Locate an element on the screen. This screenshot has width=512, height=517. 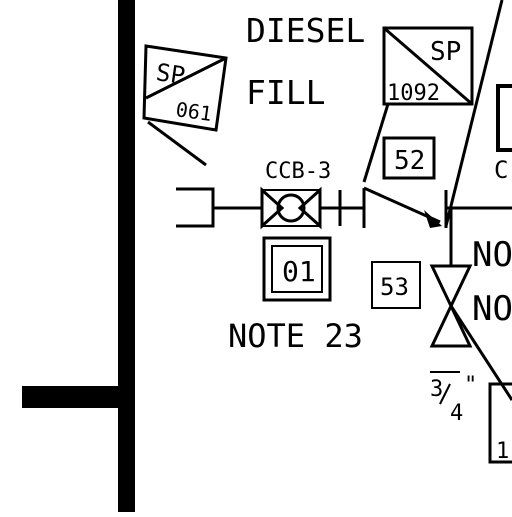
check-valve-icon is located at coordinates (405, 207).